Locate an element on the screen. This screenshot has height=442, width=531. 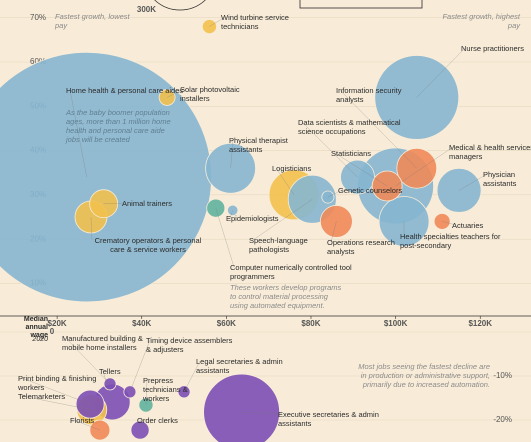
x-tick-label: $60K is located at coordinates (226, 323).